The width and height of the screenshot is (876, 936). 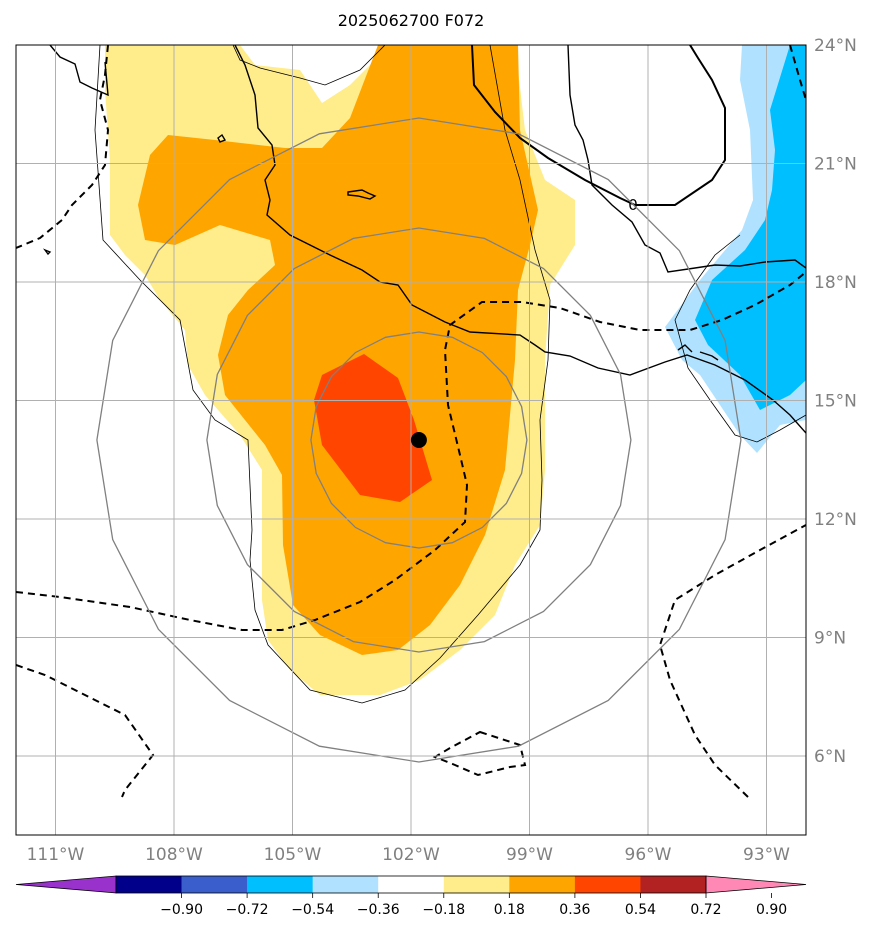 I want to click on lon-tick-label: 105°W, so click(x=293, y=855).